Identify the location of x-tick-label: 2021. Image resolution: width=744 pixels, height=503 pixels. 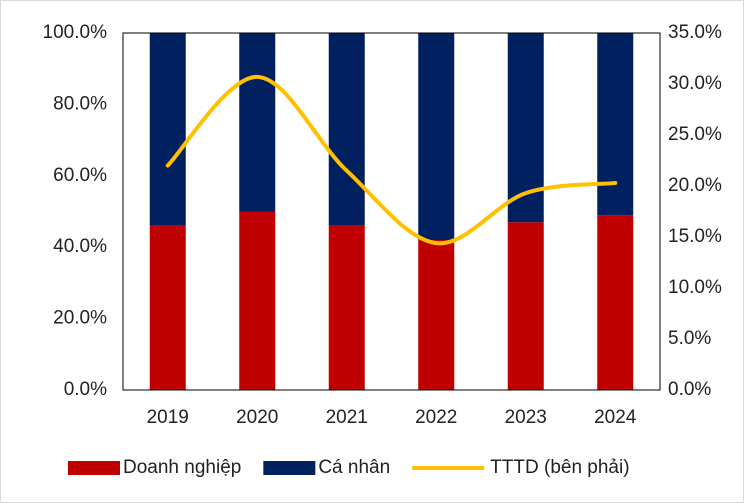
(347, 417).